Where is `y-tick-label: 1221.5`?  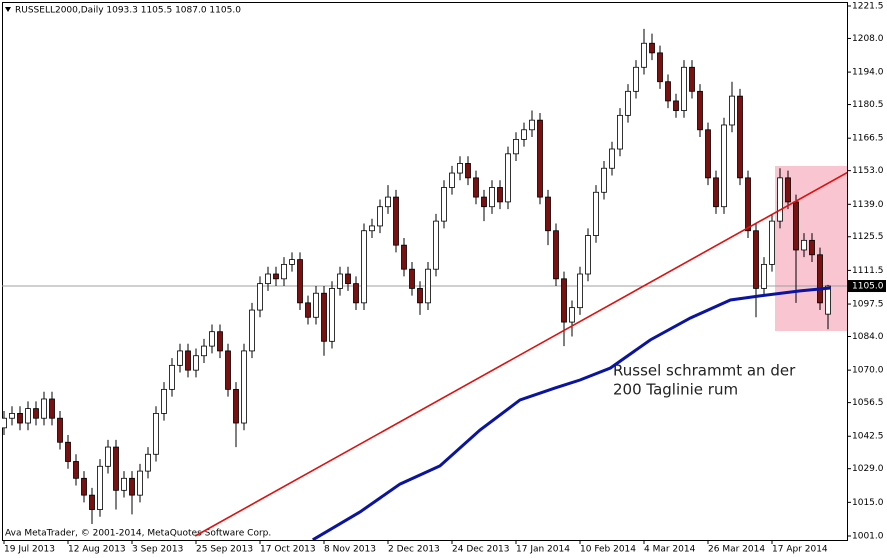 y-tick-label: 1221.5 is located at coordinates (868, 7).